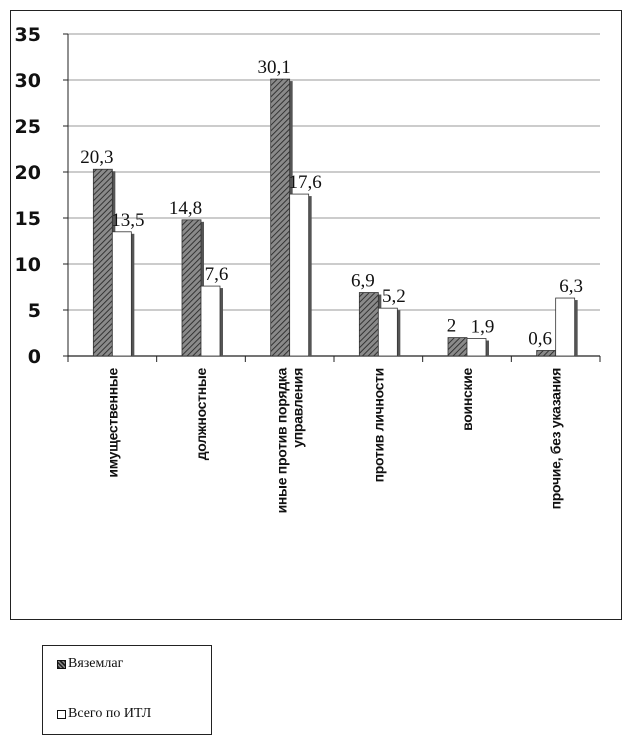 The image size is (625, 736). I want to click on legend-label: Вяземлаг, so click(96, 663).